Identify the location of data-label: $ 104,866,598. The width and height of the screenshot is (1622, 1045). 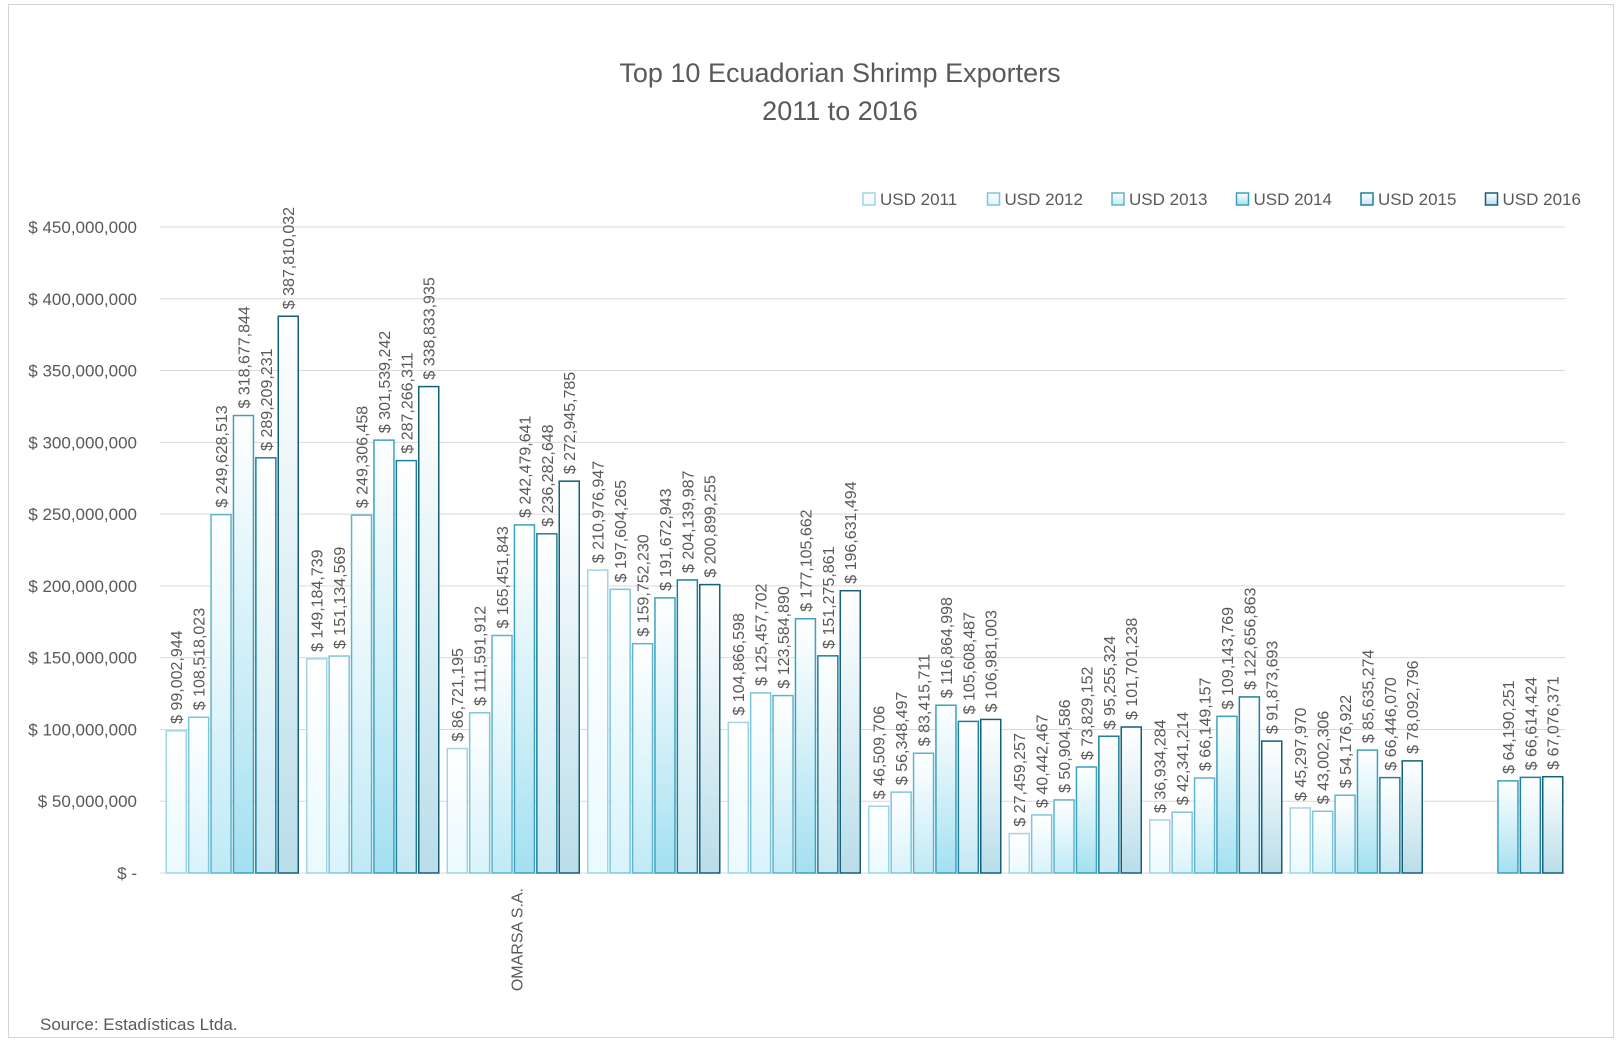
(739, 664).